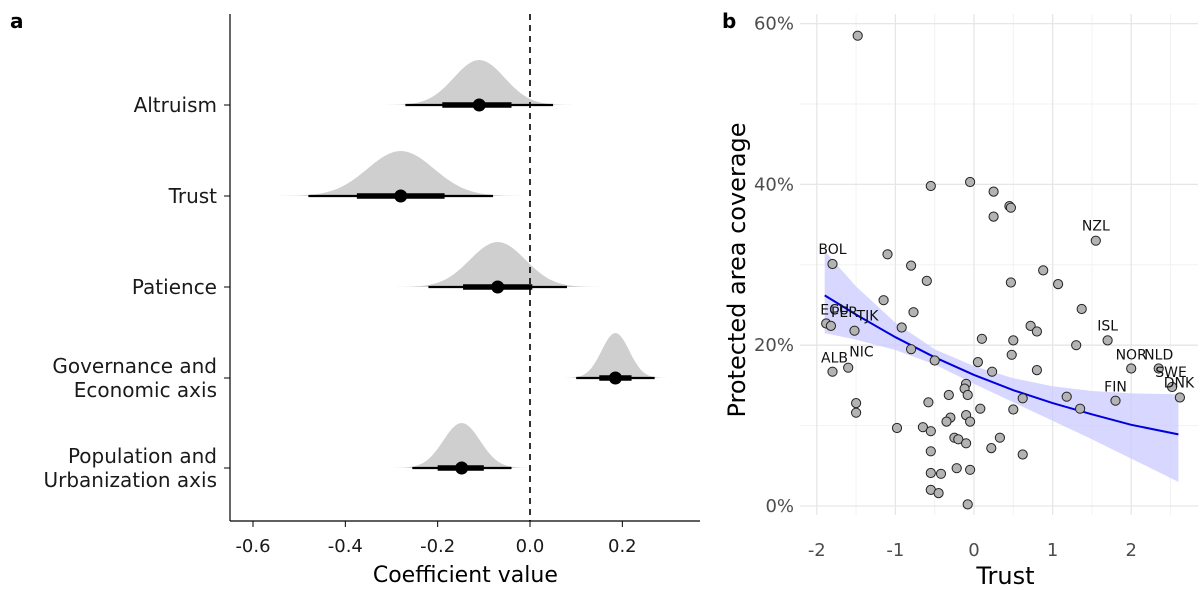 Image resolution: width=1203 pixels, height=590 pixels. Describe the element at coordinates (193, 196) in the screenshot. I see `row-label-1-0: Trust` at that location.